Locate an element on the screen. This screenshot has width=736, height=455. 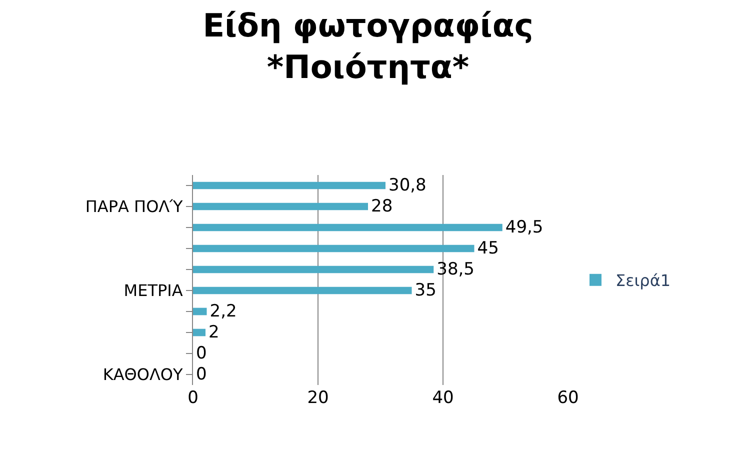
data-label: 2 is located at coordinates (214, 332).